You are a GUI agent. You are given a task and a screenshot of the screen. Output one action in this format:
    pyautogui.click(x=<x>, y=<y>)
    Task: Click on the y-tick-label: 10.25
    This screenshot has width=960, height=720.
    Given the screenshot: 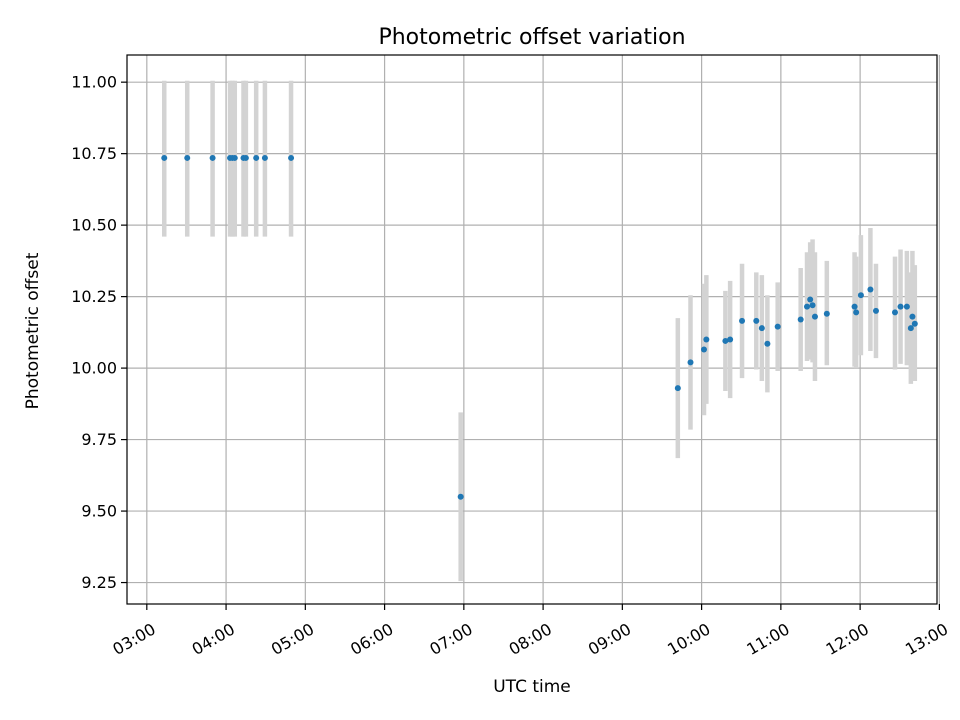 What is the action you would take?
    pyautogui.click(x=94, y=296)
    